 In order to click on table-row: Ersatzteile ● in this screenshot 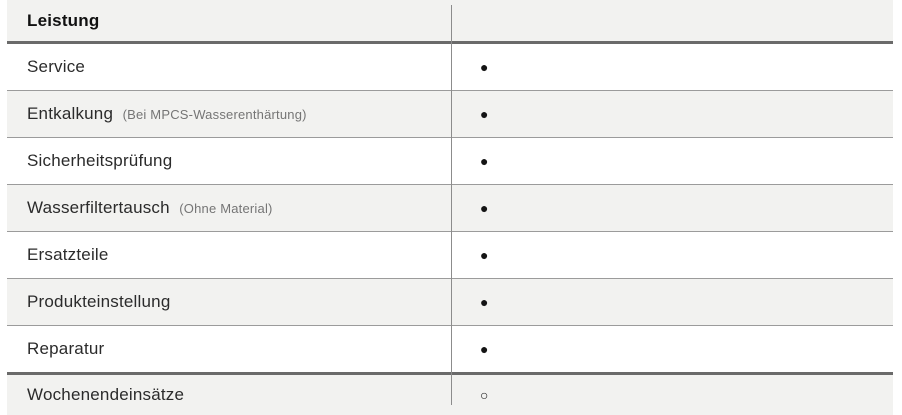, I will do `click(450, 255)`.